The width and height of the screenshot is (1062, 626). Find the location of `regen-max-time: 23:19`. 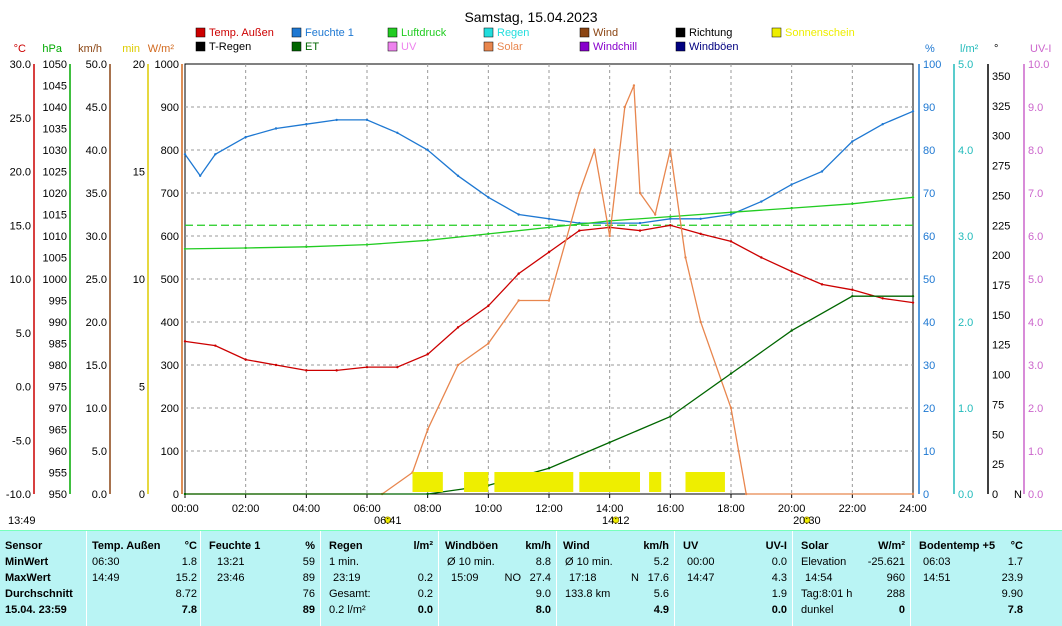

regen-max-time: 23:19 is located at coordinates (347, 578).